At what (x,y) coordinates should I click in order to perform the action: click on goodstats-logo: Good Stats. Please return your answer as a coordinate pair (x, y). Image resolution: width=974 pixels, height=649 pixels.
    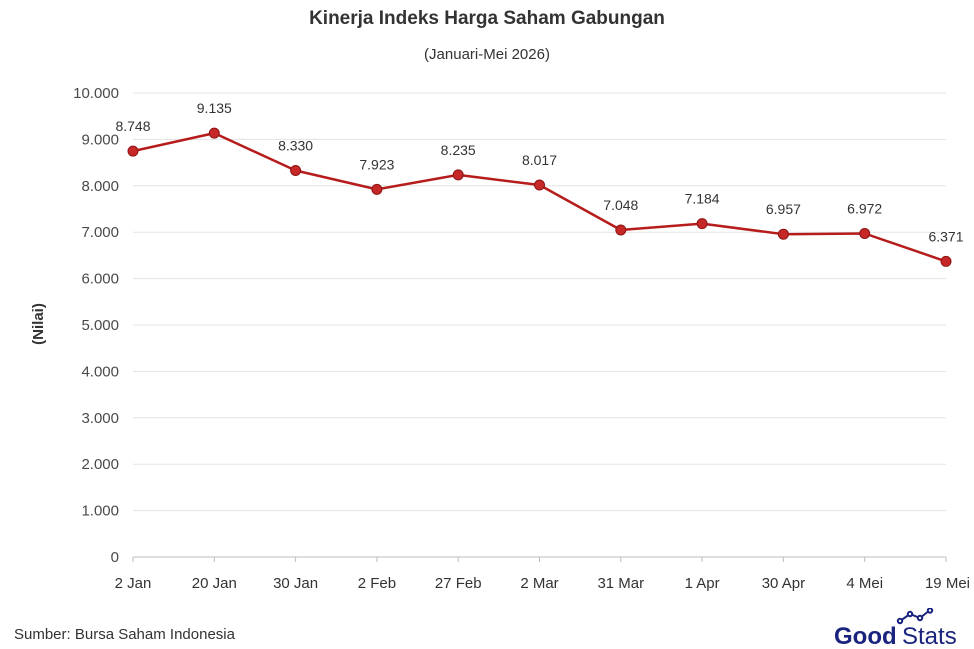
    Looking at the image, I should click on (895, 628).